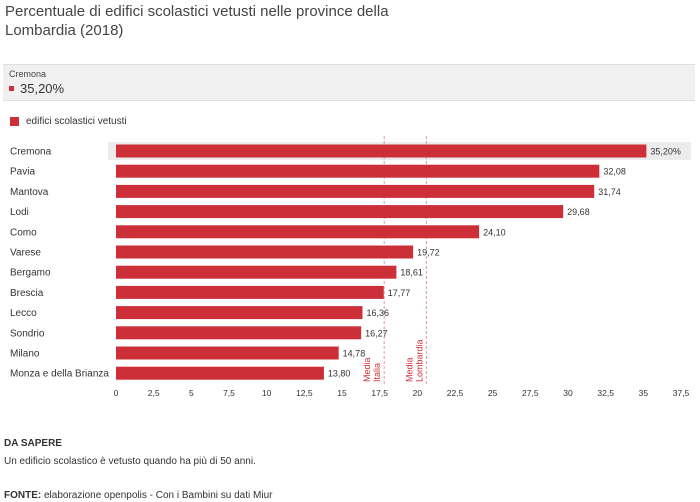  Describe the element at coordinates (229, 393) in the screenshot. I see `x-tick-label: 7,5` at that location.